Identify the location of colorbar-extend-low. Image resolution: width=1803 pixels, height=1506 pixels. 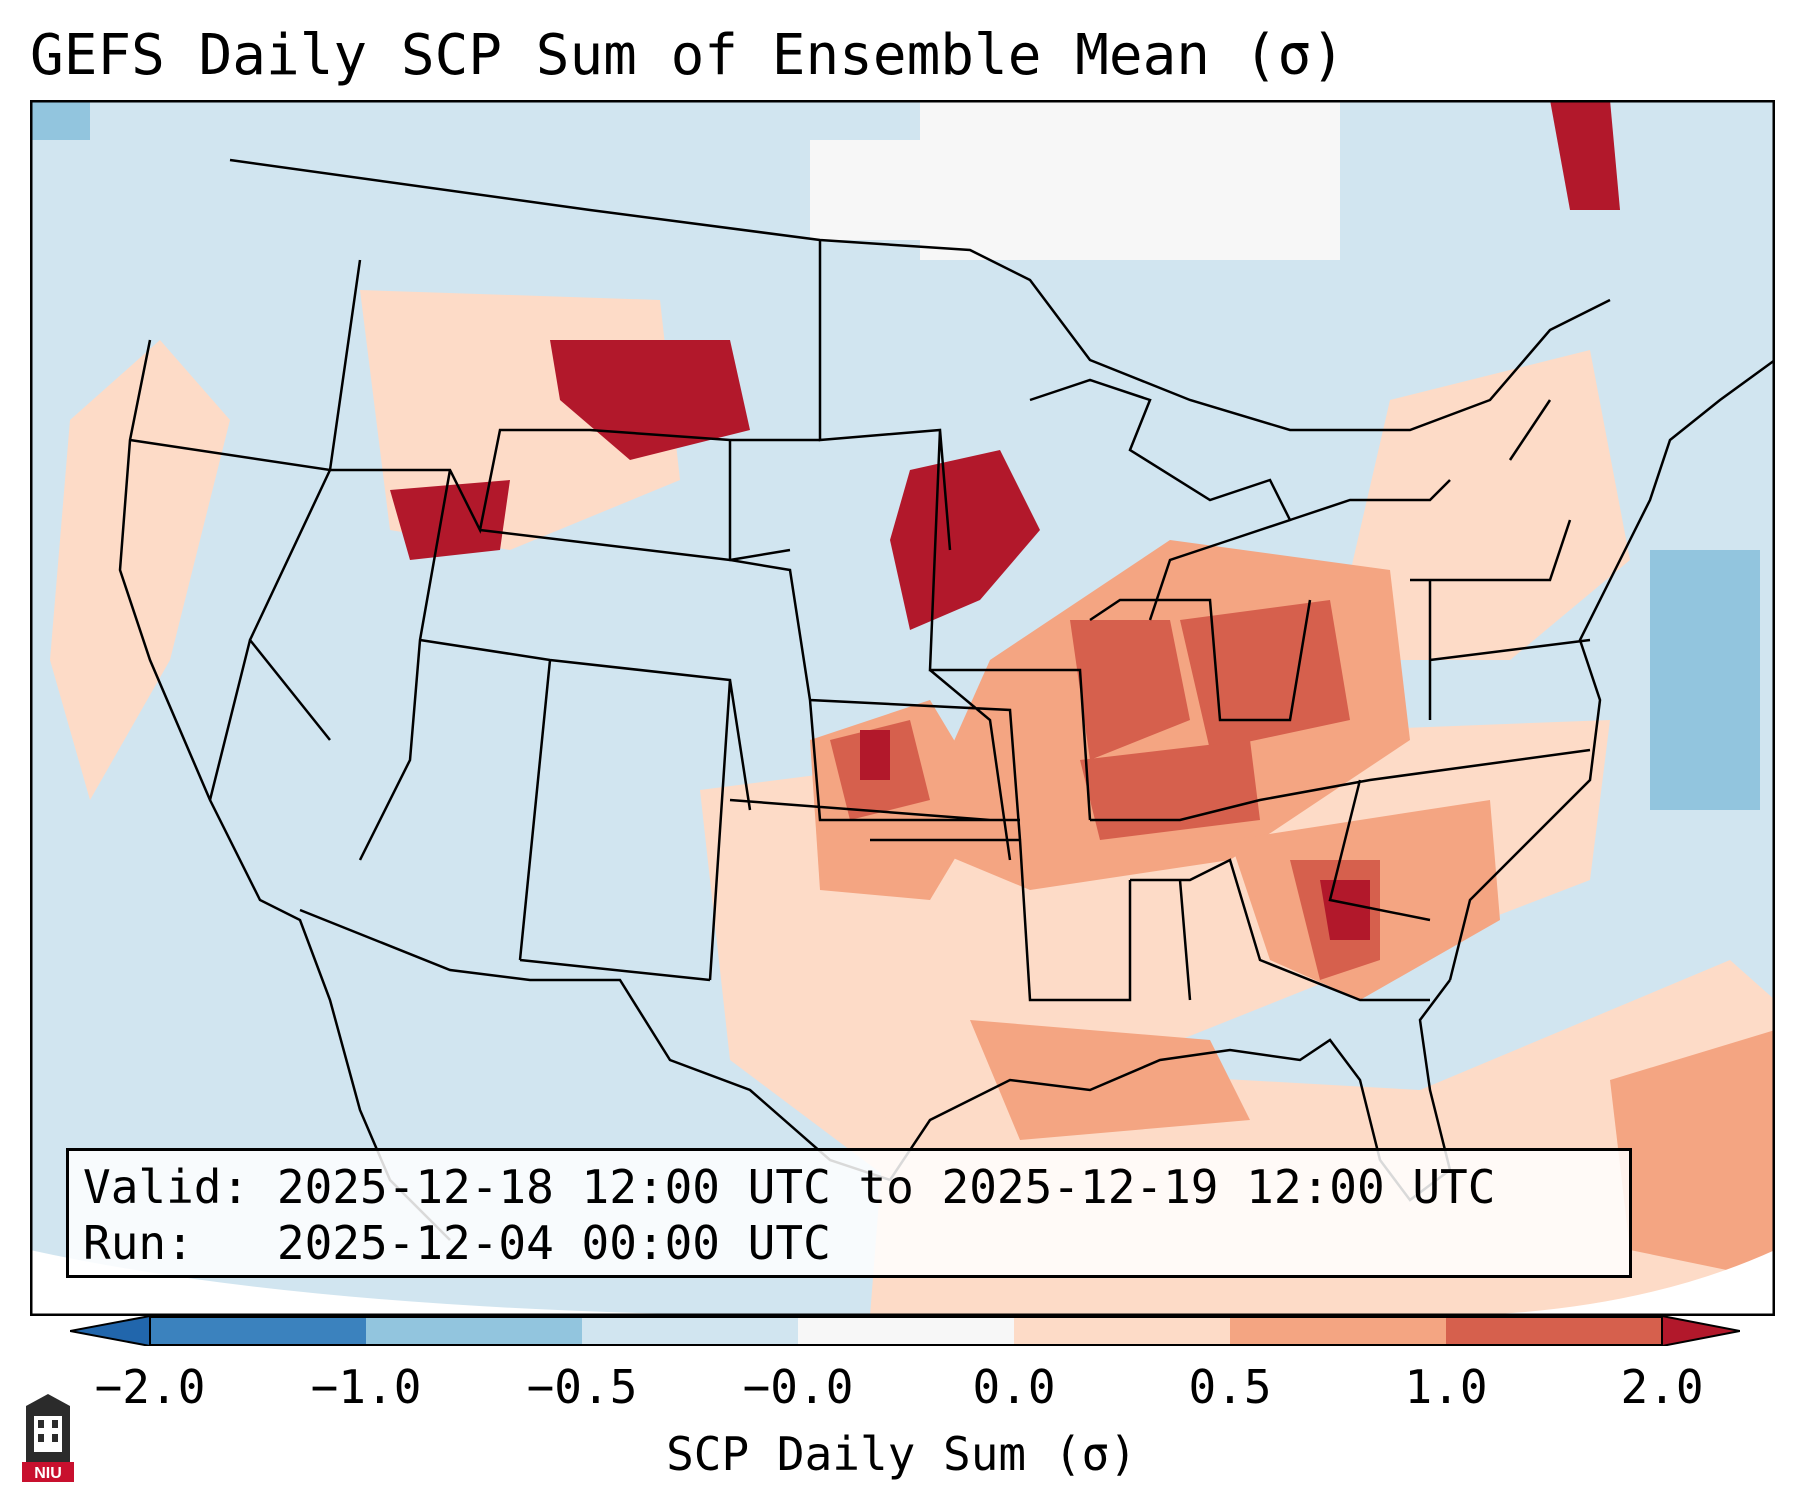
(110, 1331).